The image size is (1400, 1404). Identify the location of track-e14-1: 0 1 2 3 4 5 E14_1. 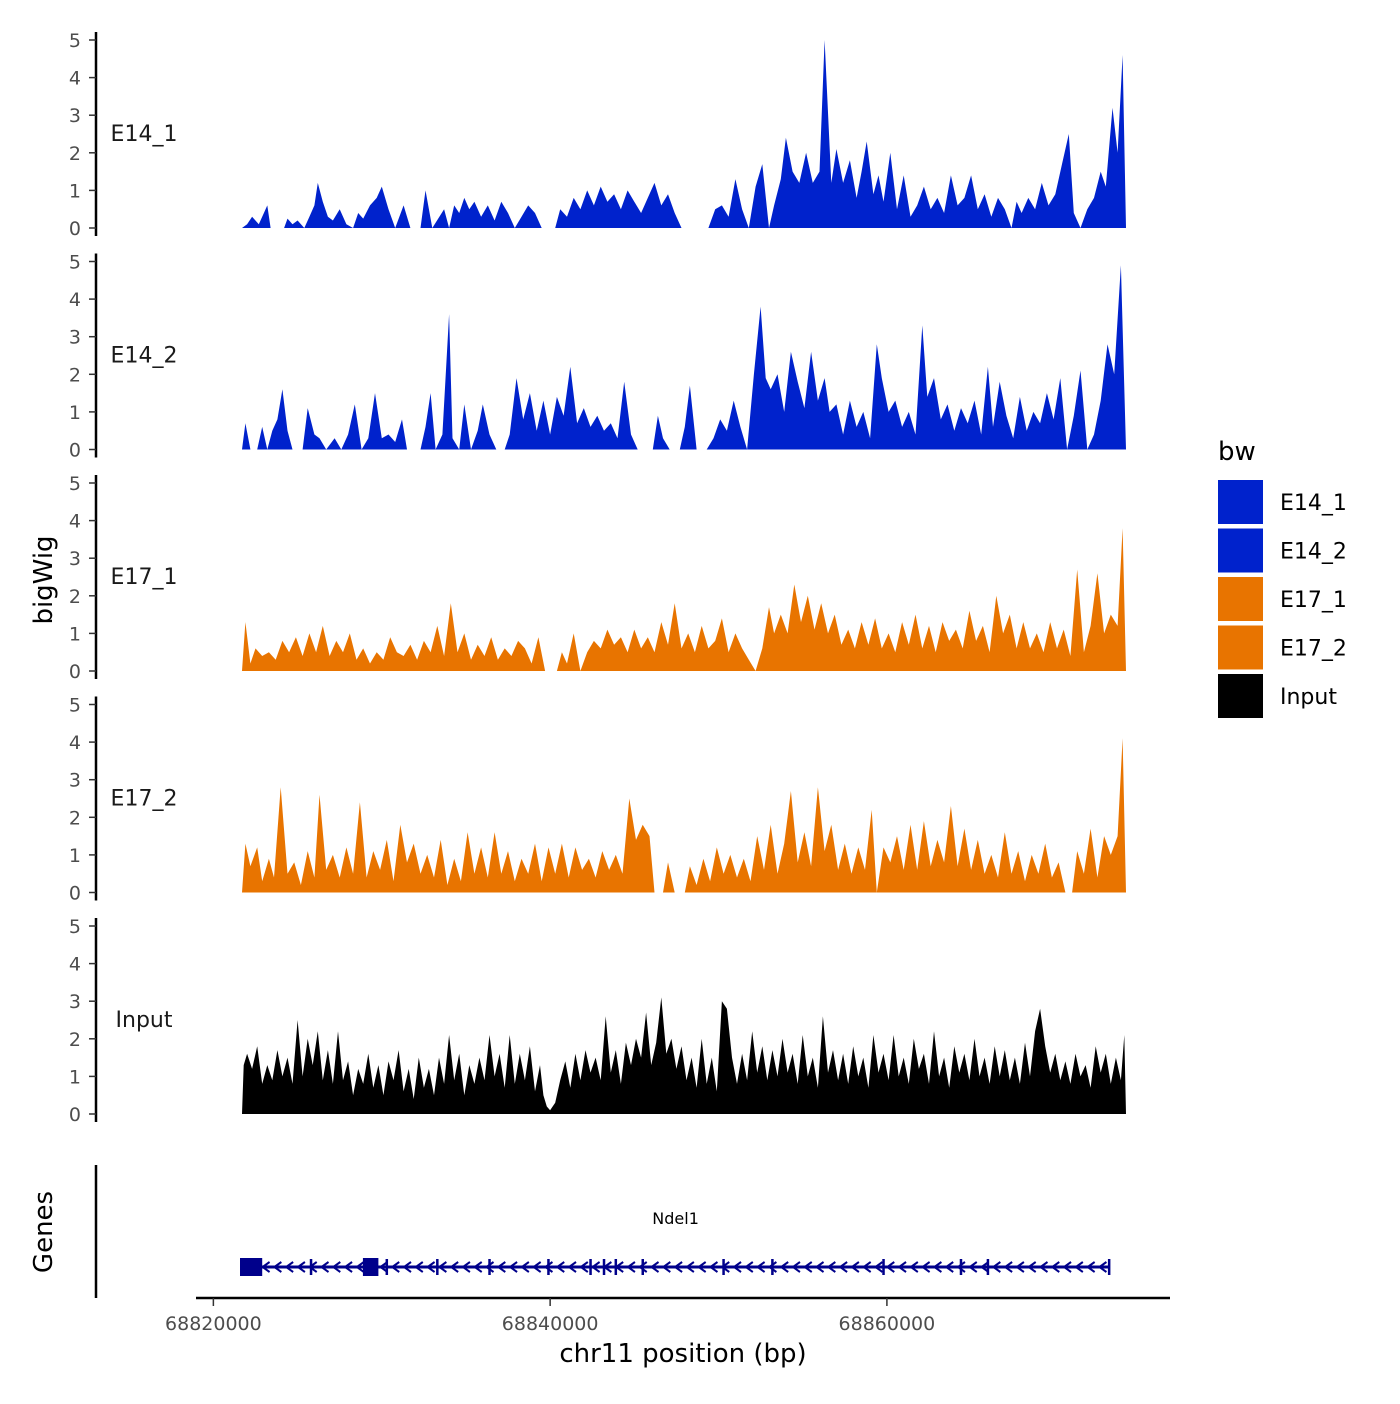
(597, 135).